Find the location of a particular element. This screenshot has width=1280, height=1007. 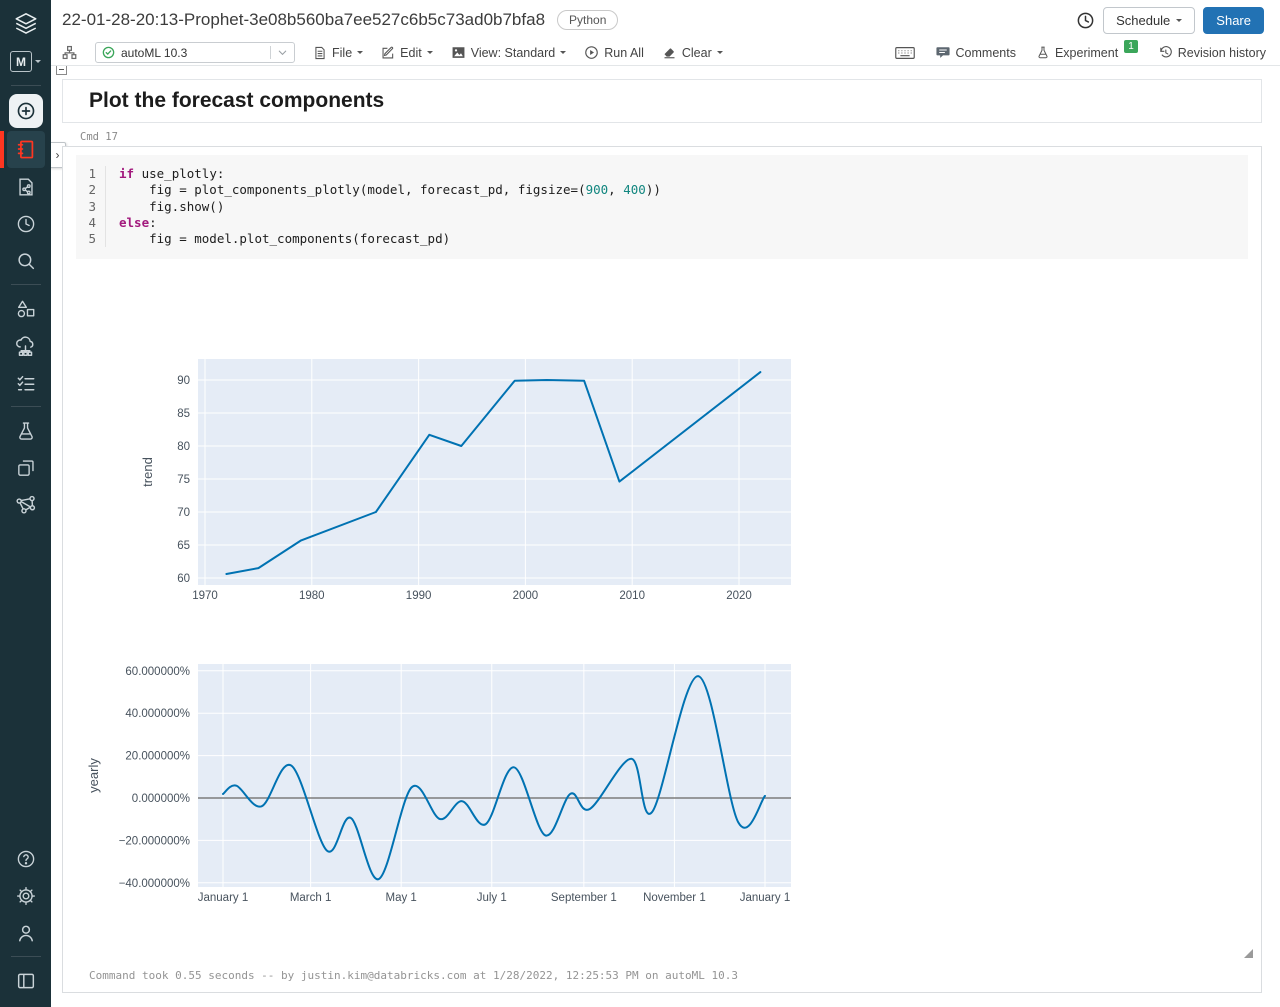

svg-text: 1980 is located at coordinates (312, 596).